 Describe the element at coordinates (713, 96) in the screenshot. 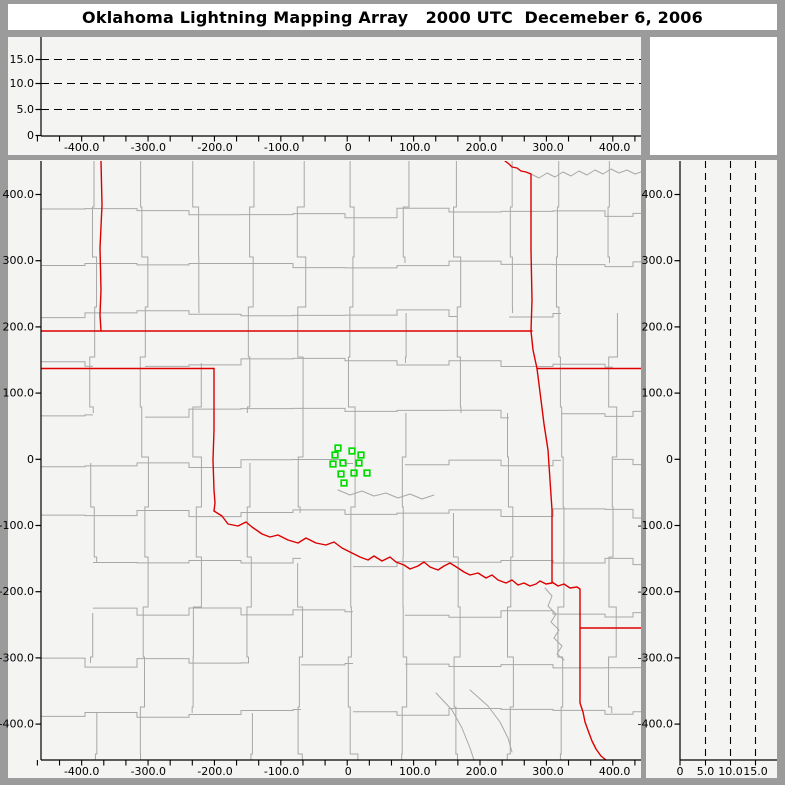

I see `histogram-panel-bg` at that location.